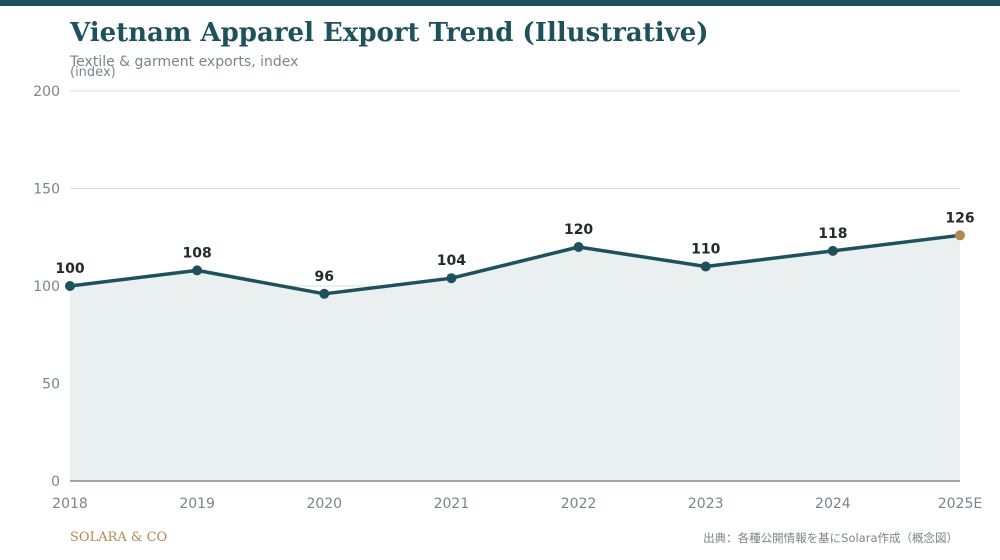  What do you see at coordinates (46, 190) in the screenshot?
I see `y-tick-label: 150` at bounding box center [46, 190].